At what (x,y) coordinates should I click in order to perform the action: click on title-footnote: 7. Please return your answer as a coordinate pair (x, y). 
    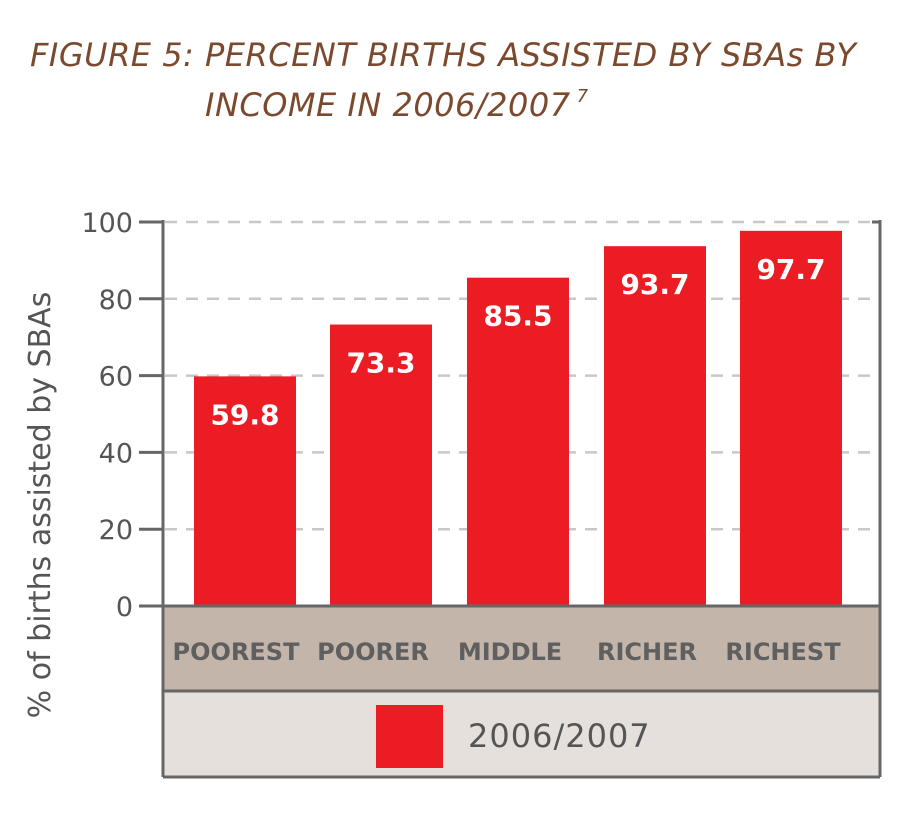
    Looking at the image, I should click on (582, 96).